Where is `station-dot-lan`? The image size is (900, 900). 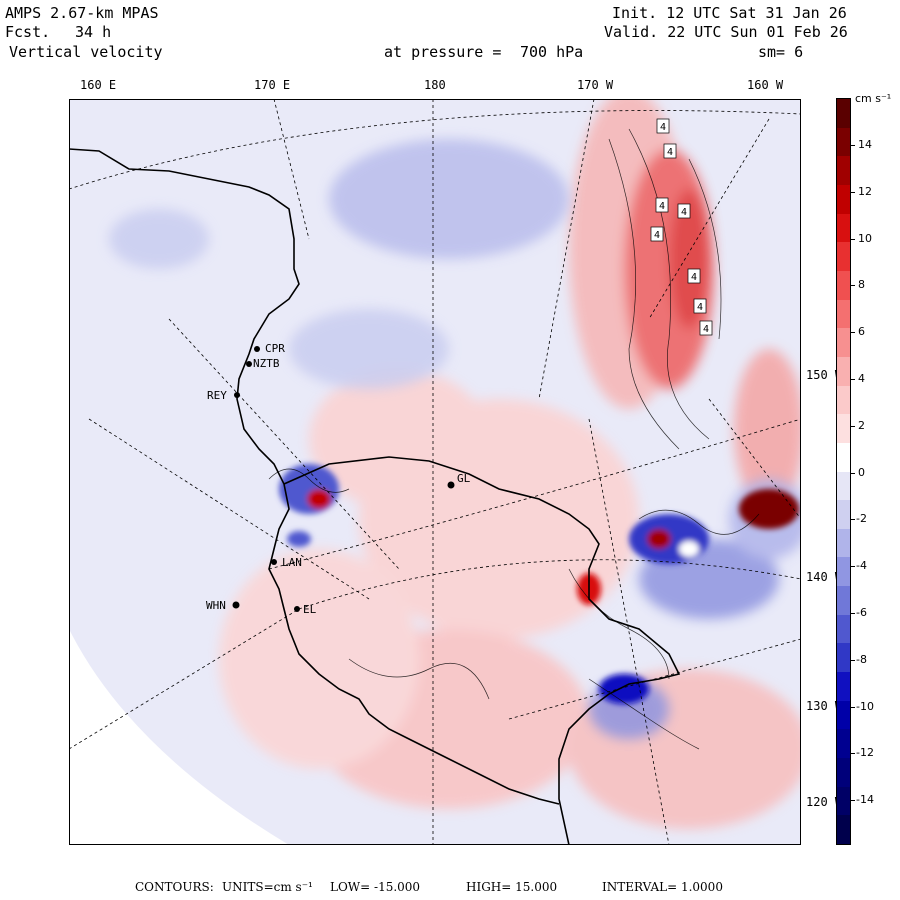 station-dot-lan is located at coordinates (274, 562).